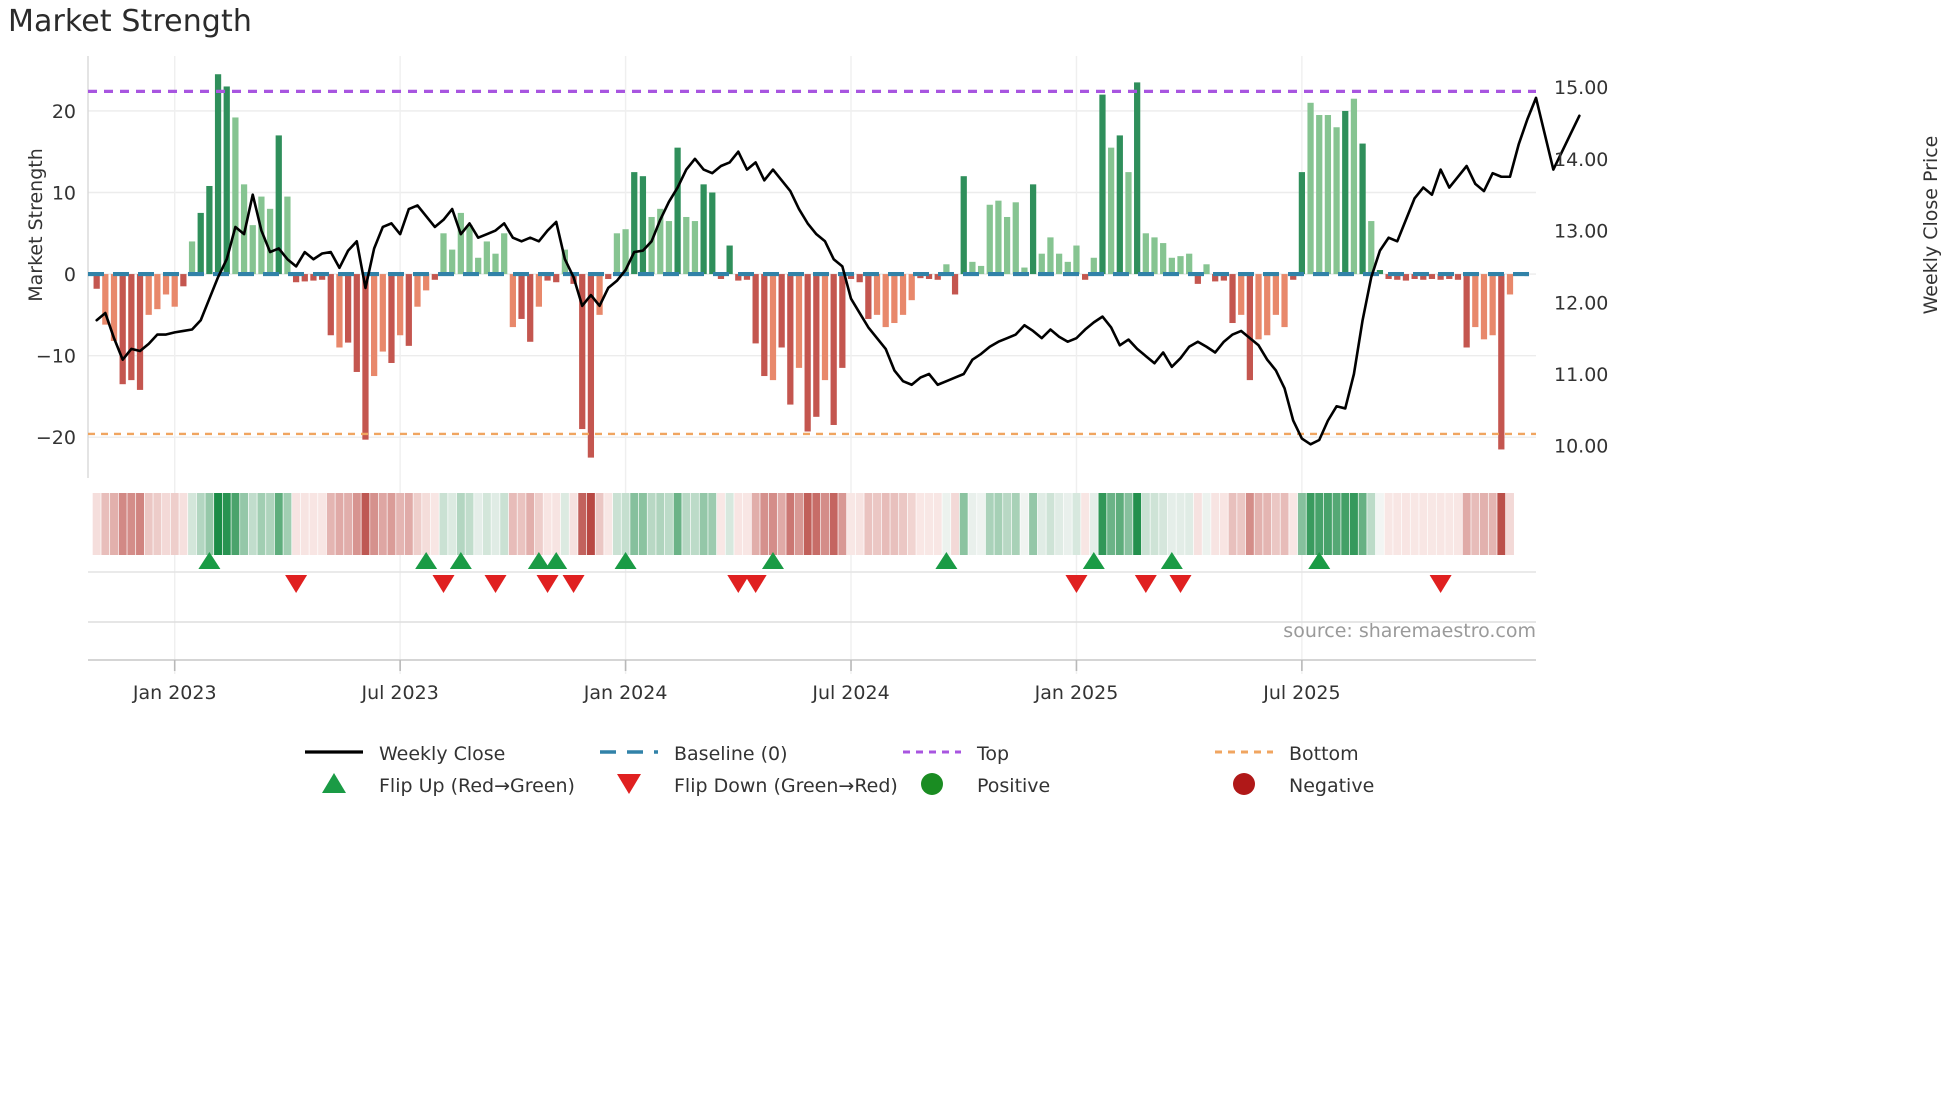  Describe the element at coordinates (956, 754) in the screenshot. I see `legend-item: Top` at that location.